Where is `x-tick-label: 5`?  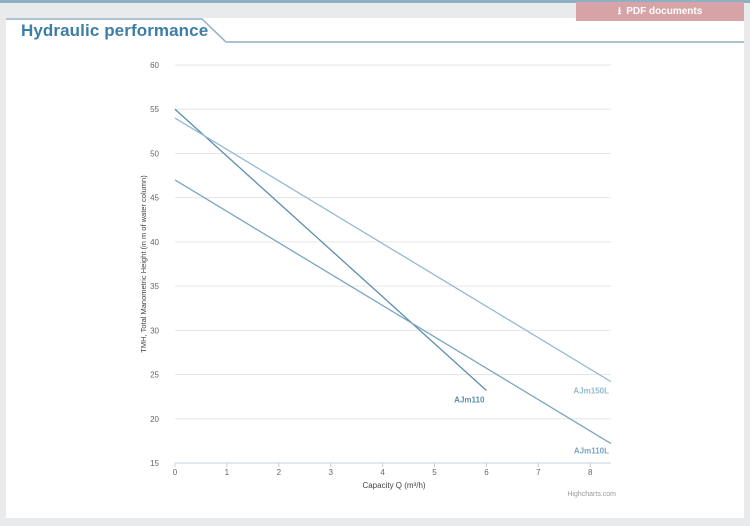 x-tick-label: 5 is located at coordinates (434, 472).